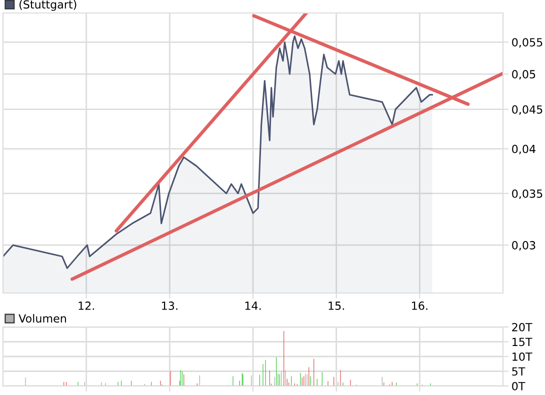 This screenshot has width=545, height=395. I want to click on x-tick-label: 13., so click(170, 306).